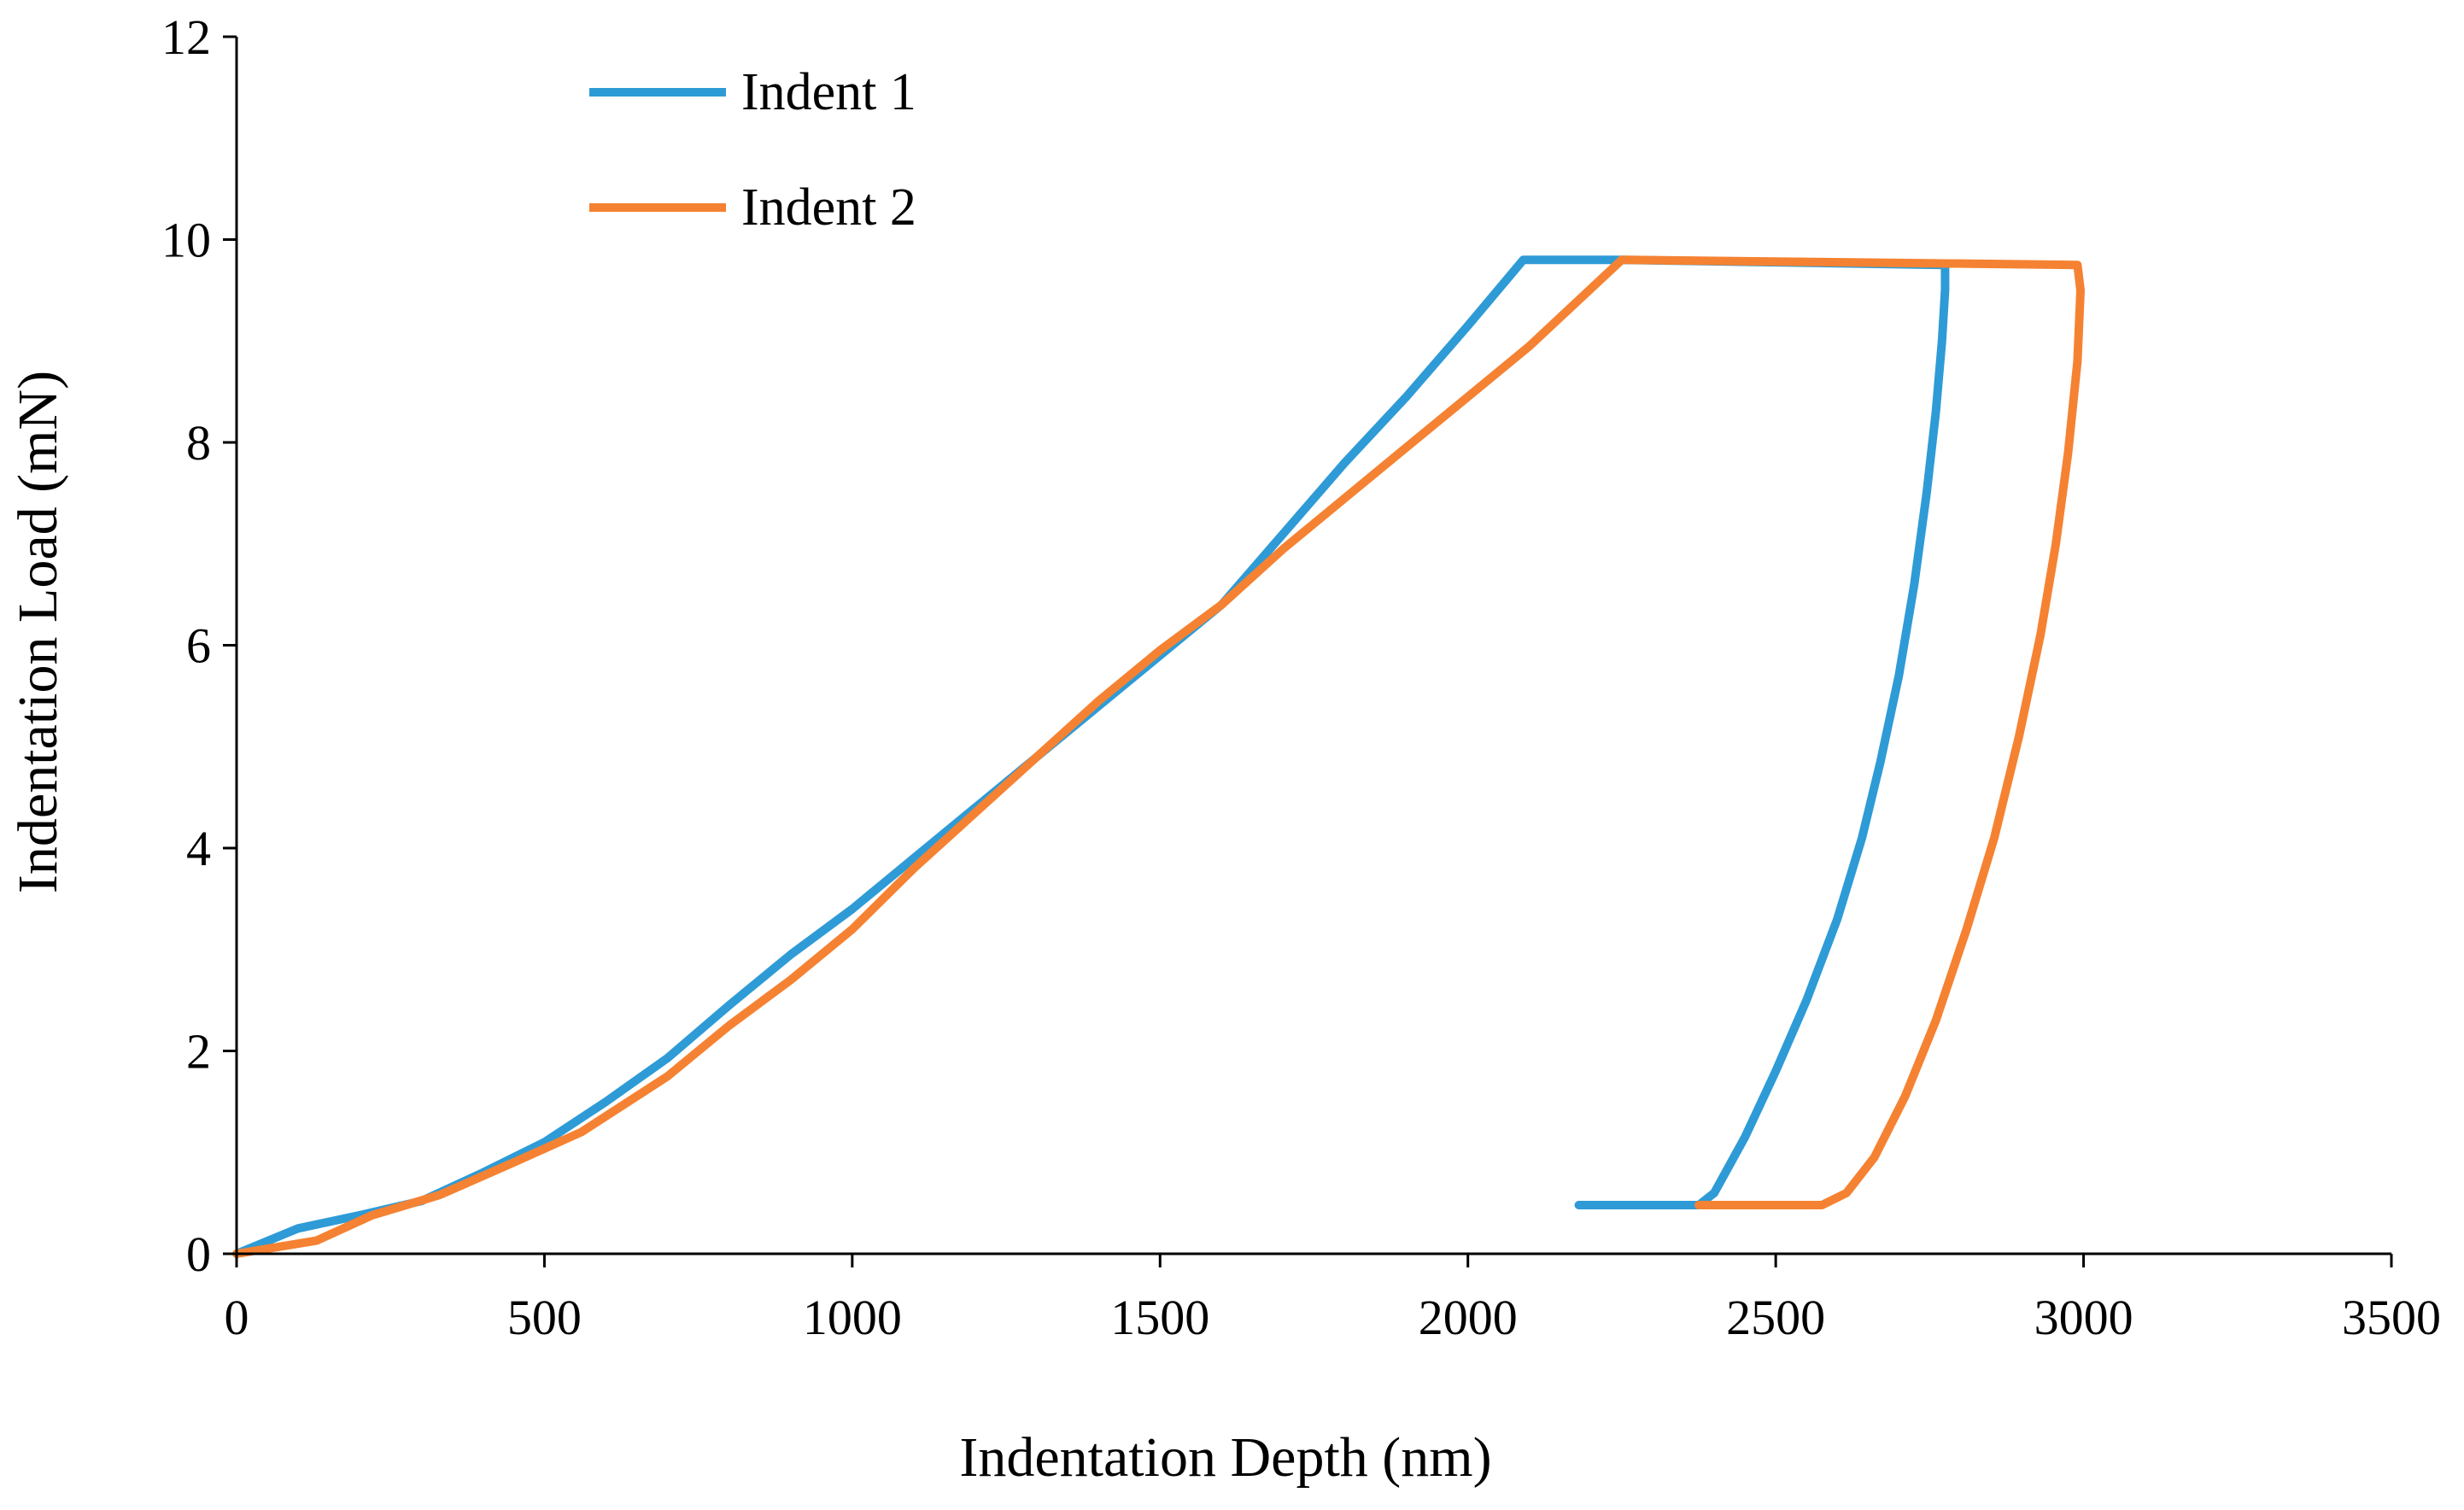 The image size is (2464, 1510). I want to click on legend: Indent 1 Indent 2, so click(752, 150).